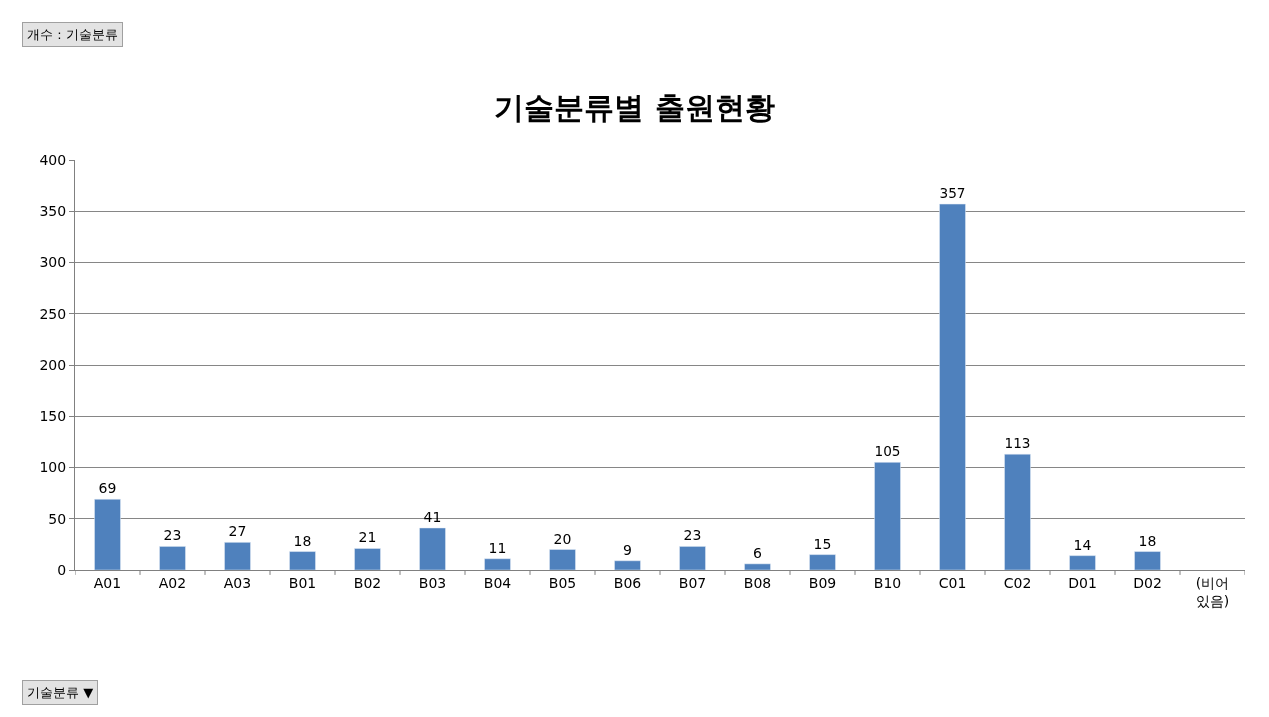 This screenshot has height=717, width=1269. What do you see at coordinates (497, 582) in the screenshot?
I see `x-tick-label: B04` at bounding box center [497, 582].